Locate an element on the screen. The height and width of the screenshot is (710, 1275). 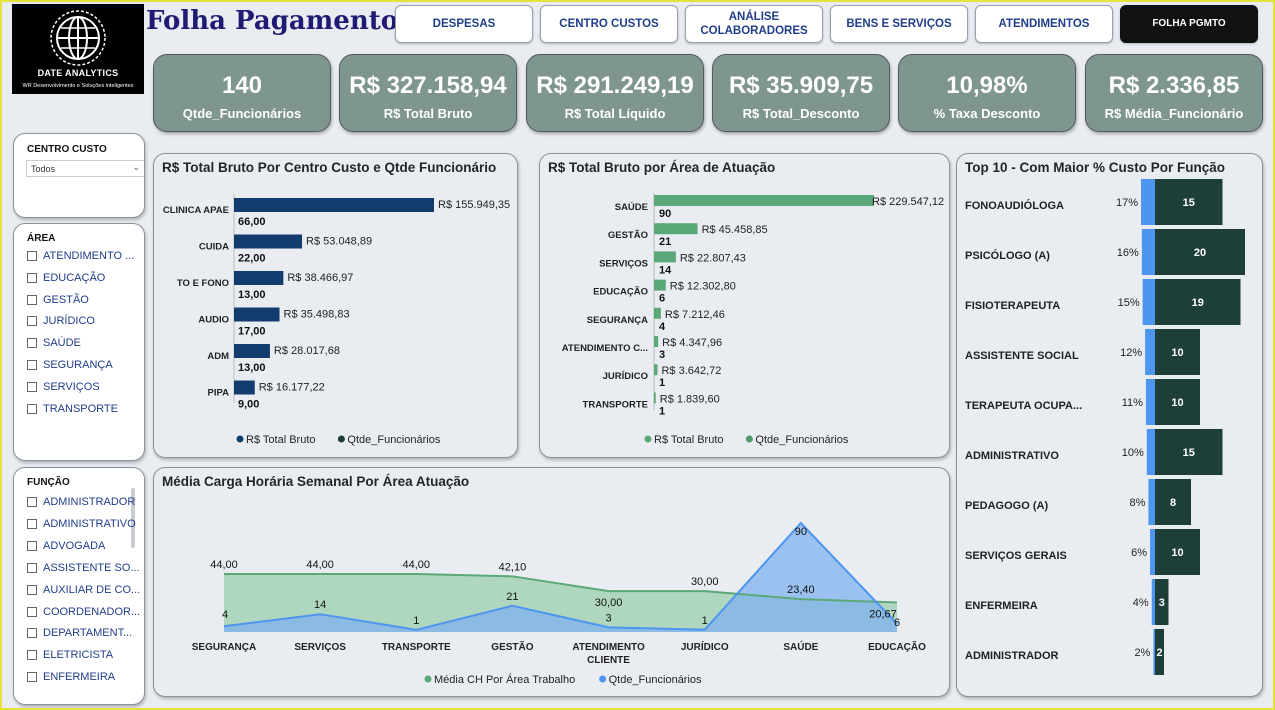
funcao-option-enfermeira: ENFERMEIRA is located at coordinates (71, 677).